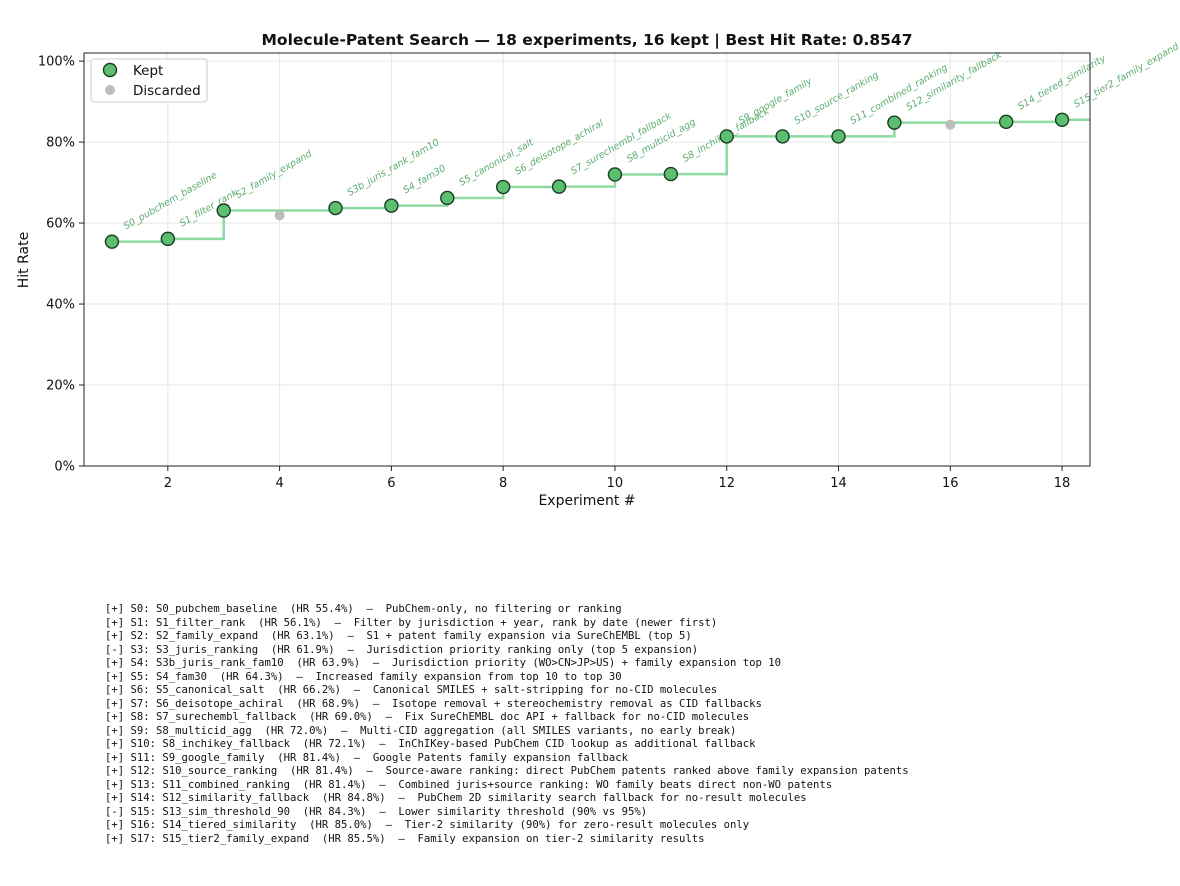 The width and height of the screenshot is (1180, 886). I want to click on best-so-far-step-line, so click(600, 180).